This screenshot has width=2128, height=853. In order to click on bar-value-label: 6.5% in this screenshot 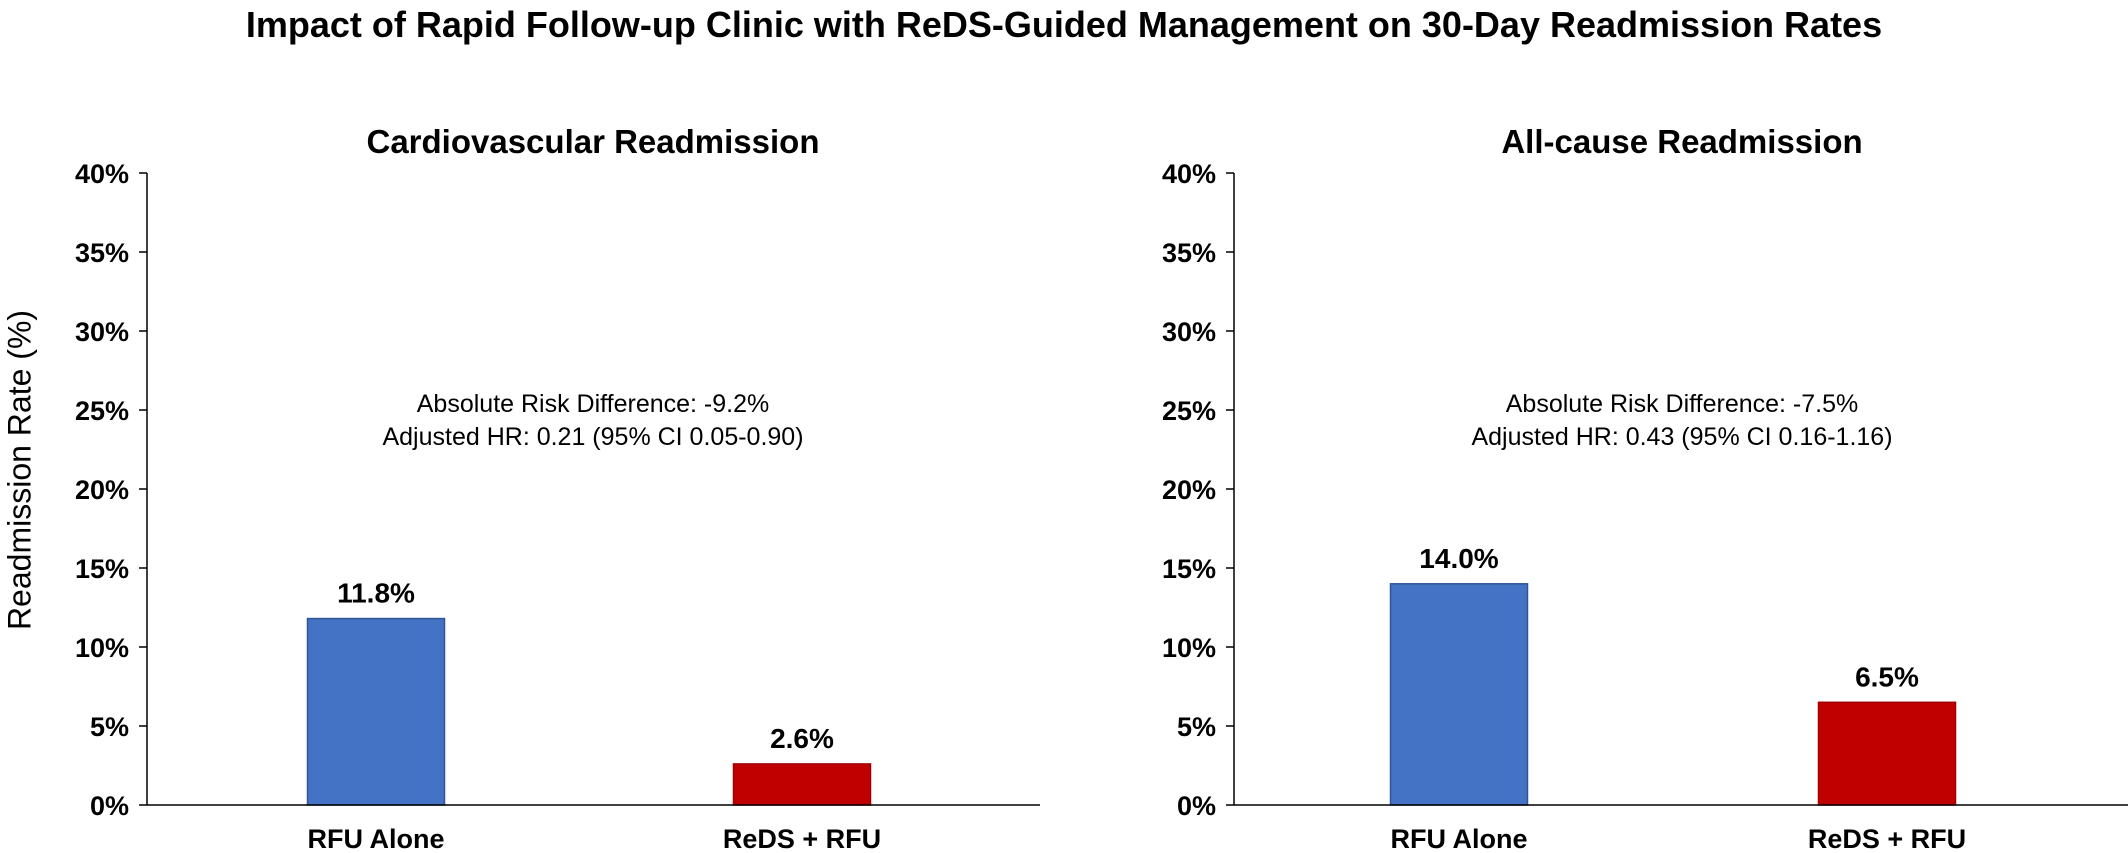, I will do `click(1887, 676)`.